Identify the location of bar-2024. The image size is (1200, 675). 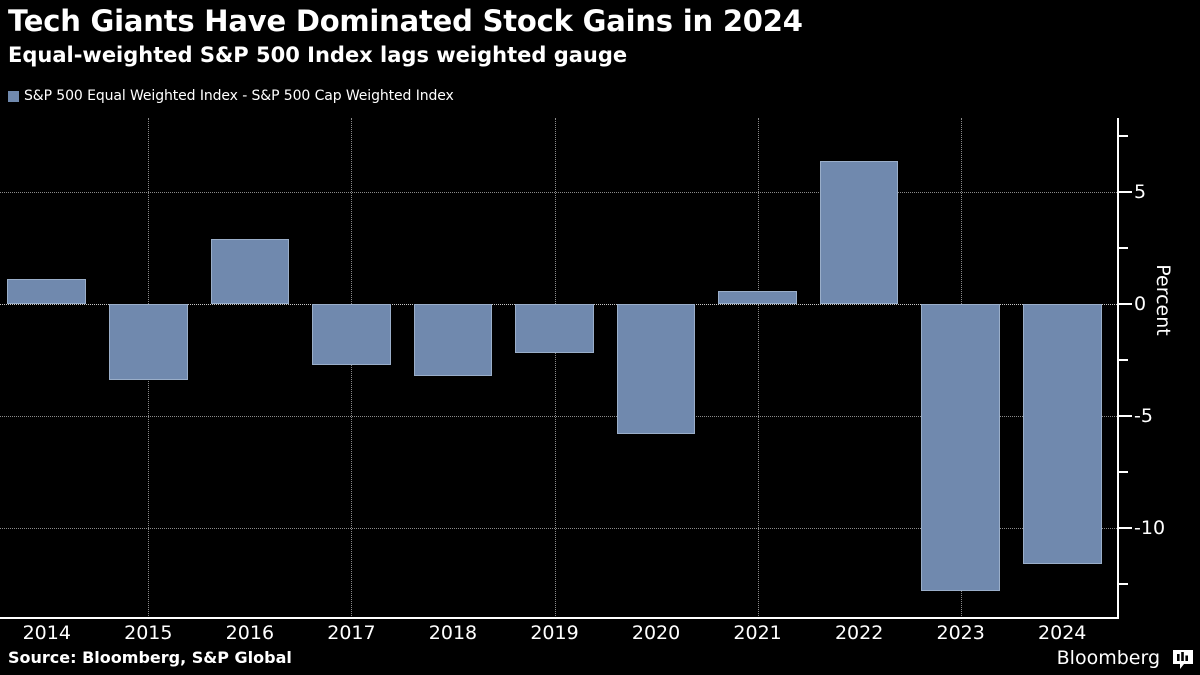
(1062, 434).